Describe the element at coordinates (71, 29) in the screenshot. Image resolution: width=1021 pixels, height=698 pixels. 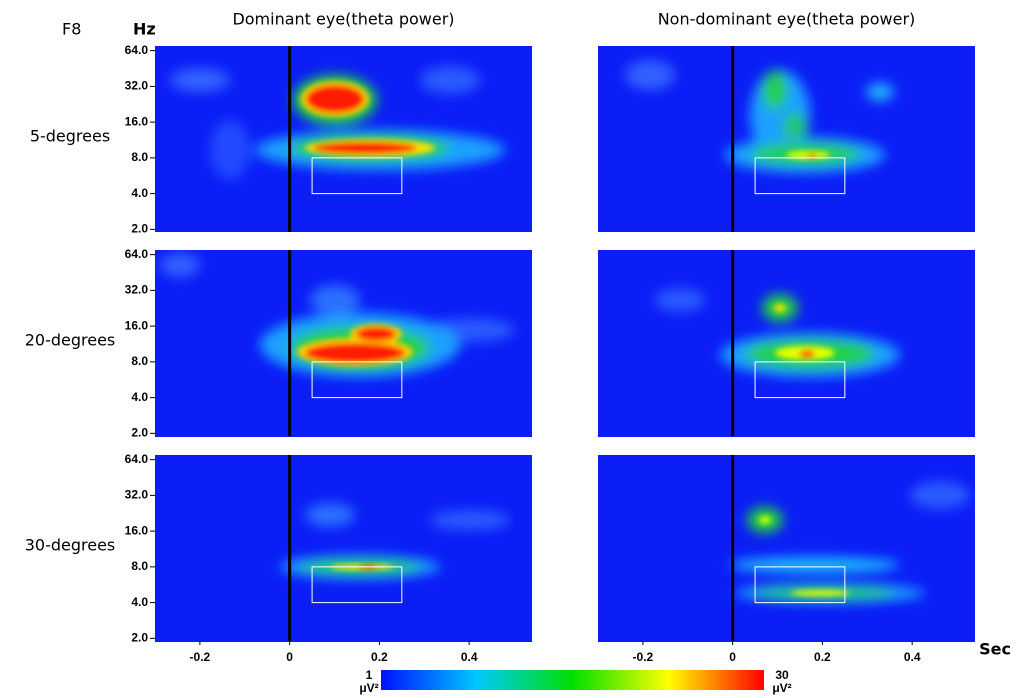
I see `channel: F8` at that location.